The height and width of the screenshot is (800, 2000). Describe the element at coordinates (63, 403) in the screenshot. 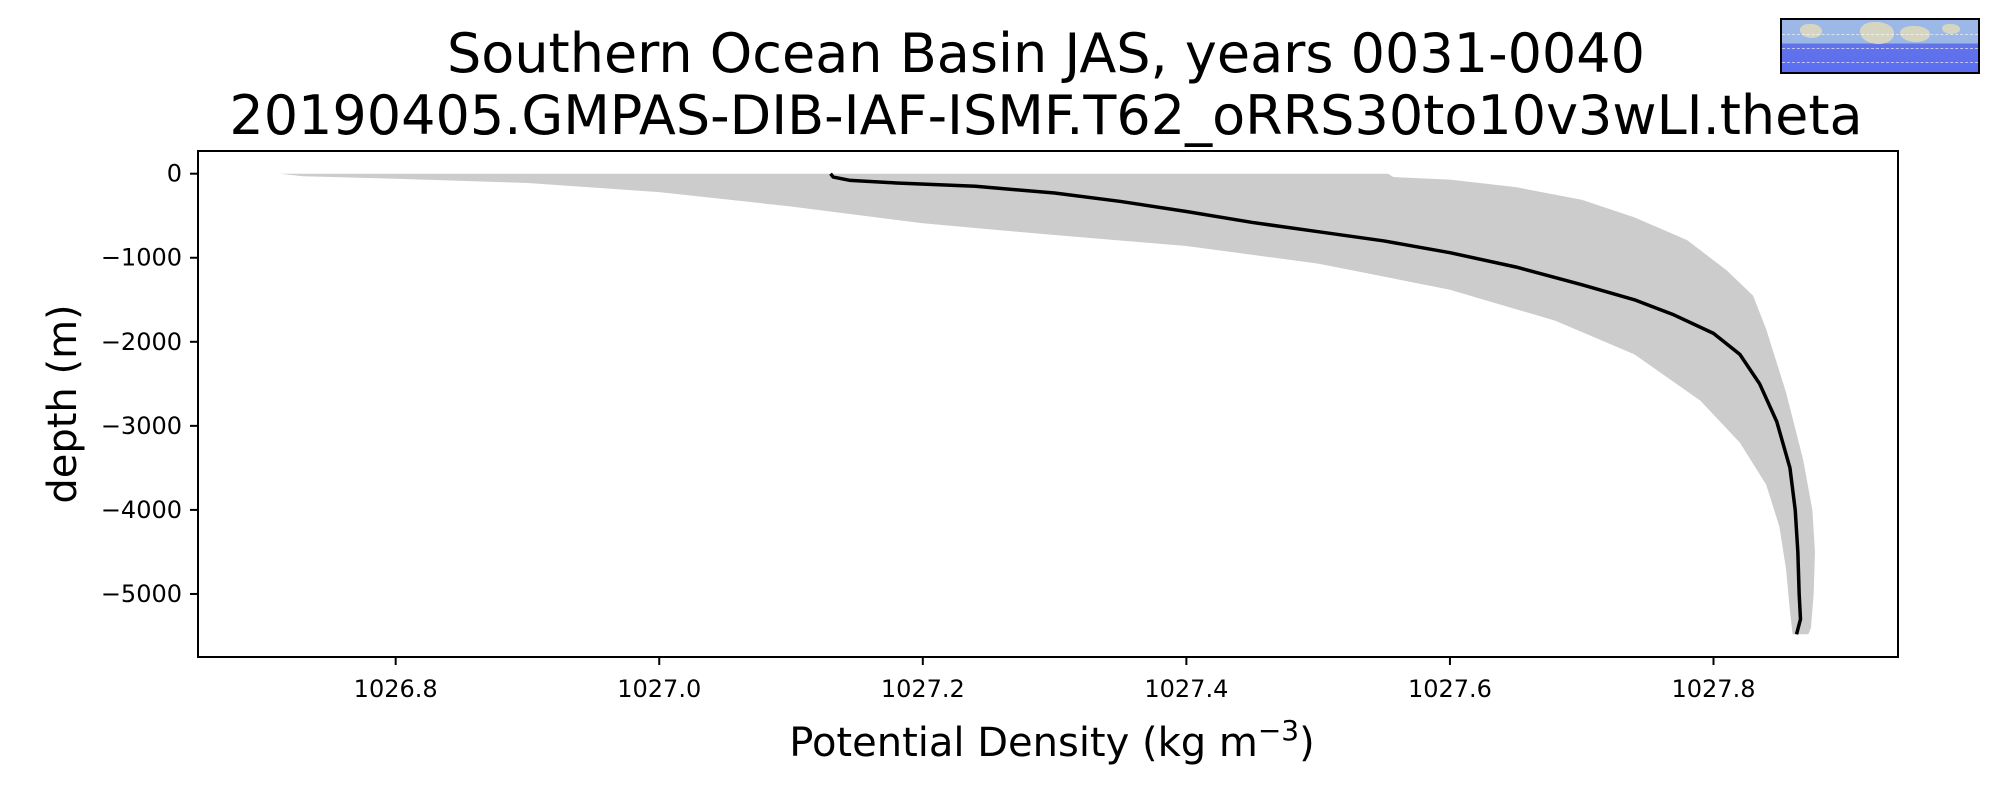

I see `y-axis-label: depth (m)` at that location.